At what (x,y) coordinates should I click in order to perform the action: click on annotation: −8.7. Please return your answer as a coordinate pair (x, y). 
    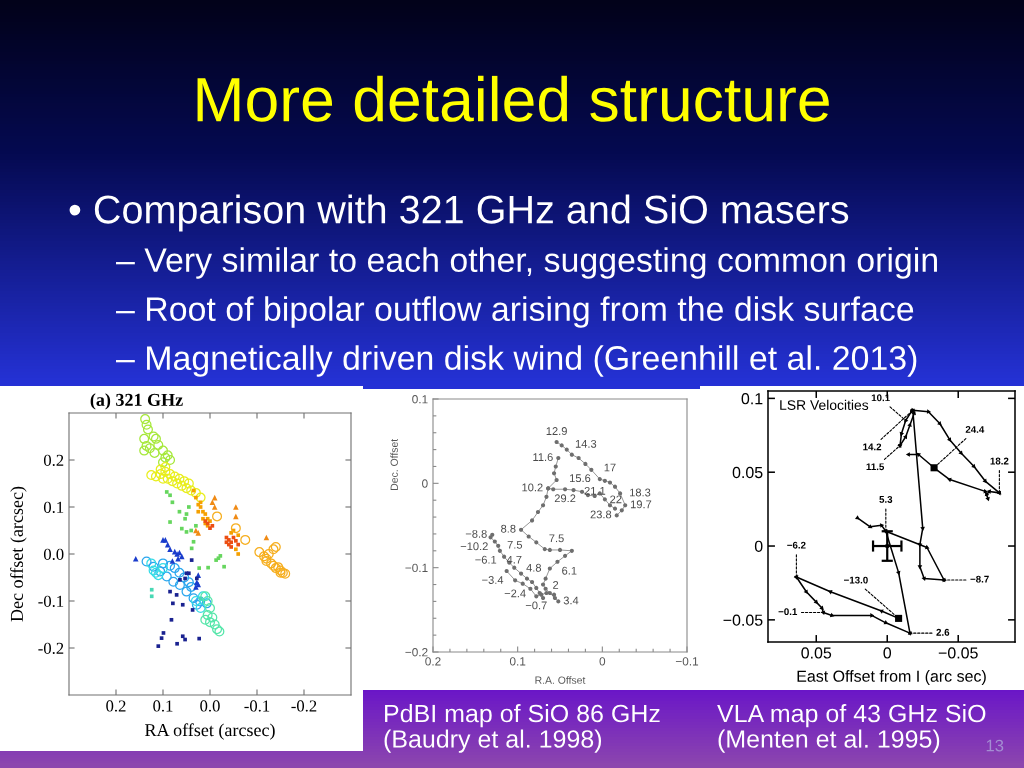
    Looking at the image, I should click on (979, 579).